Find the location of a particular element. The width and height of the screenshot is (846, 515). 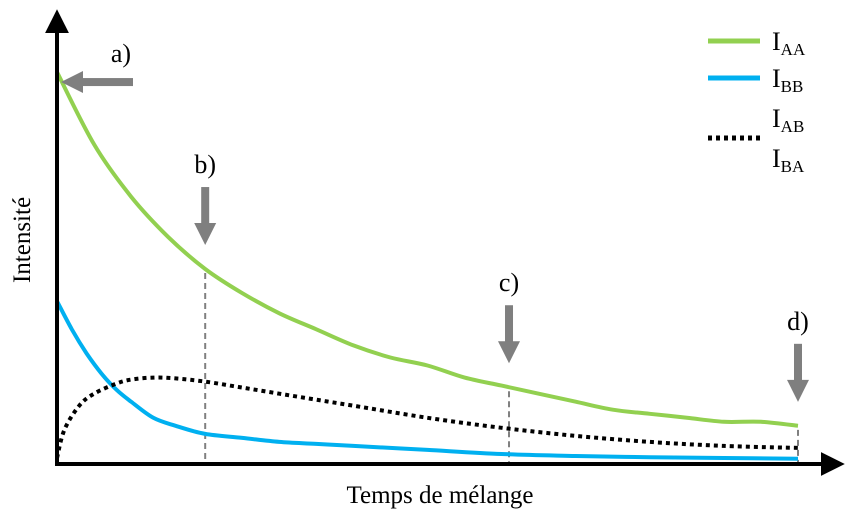

arrow-d is located at coordinates (798, 372).